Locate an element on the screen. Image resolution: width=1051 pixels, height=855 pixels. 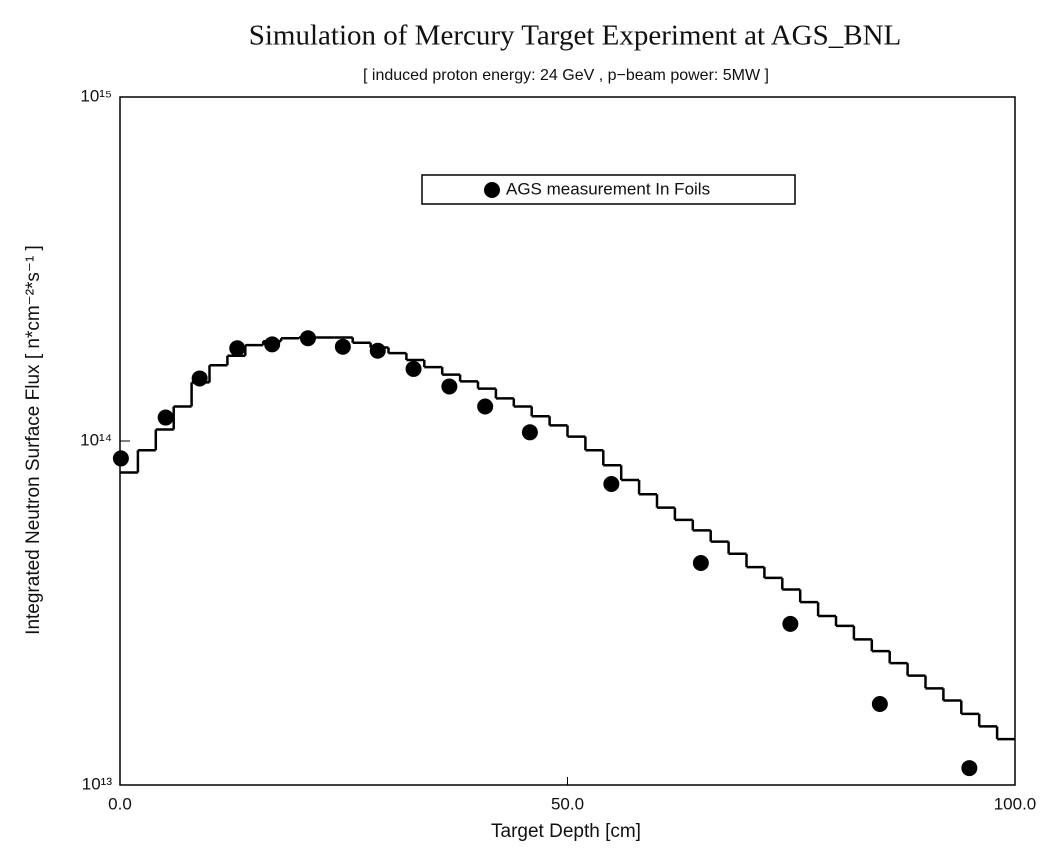
legend-marker is located at coordinates (492, 190).